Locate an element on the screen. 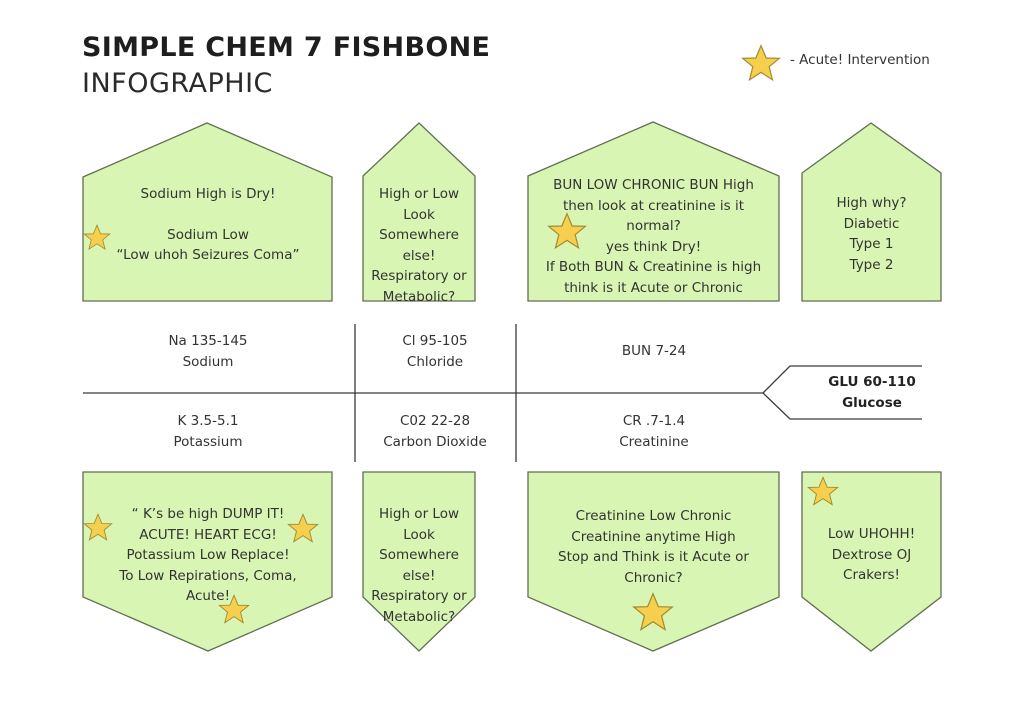 This screenshot has width=1024, height=724. top-box-sodium is located at coordinates (207, 212).